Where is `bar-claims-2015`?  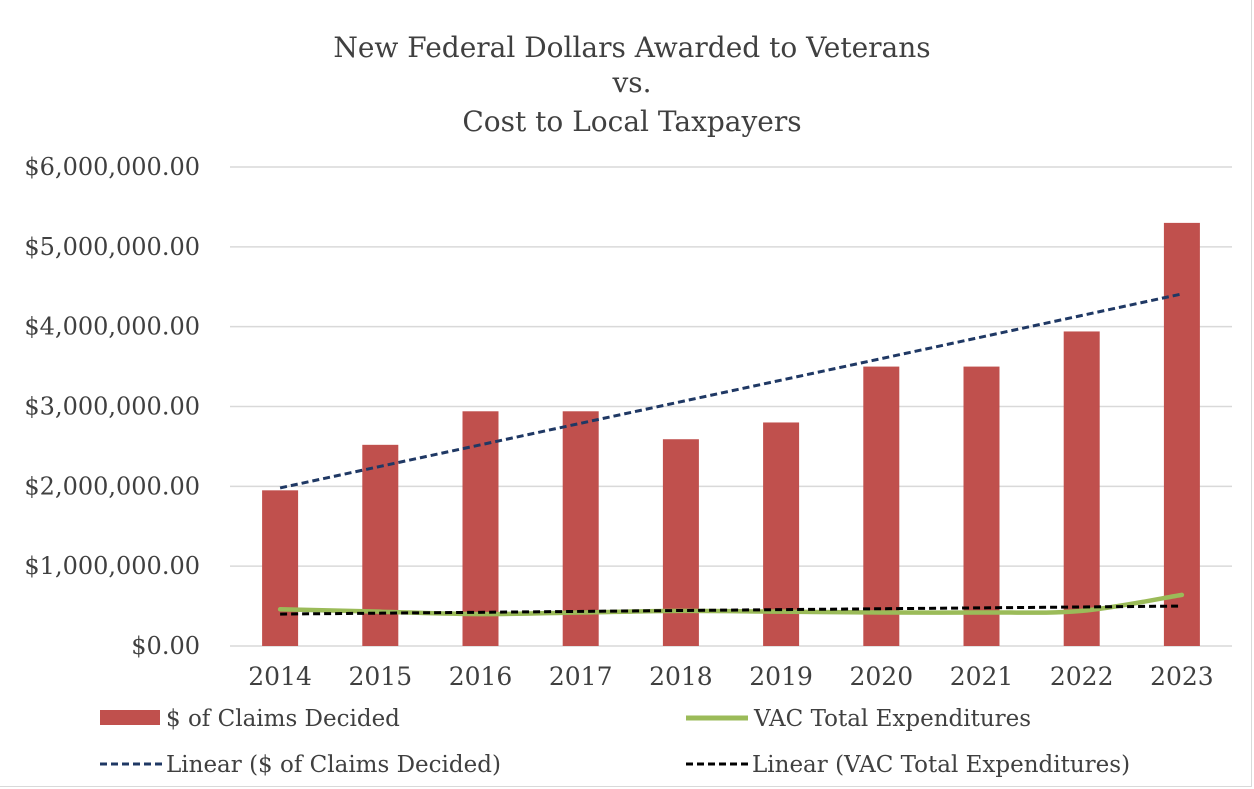 bar-claims-2015 is located at coordinates (380, 545).